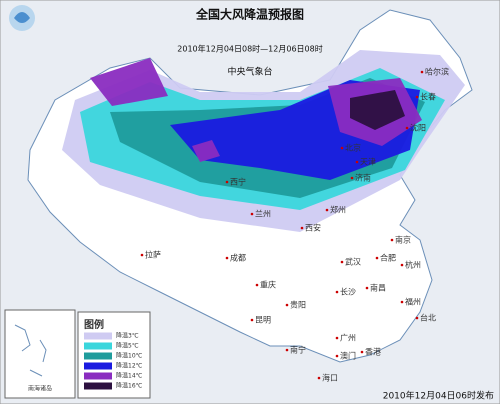 Image resolution: width=500 pixels, height=408 pixels. What do you see at coordinates (378, 288) in the screenshot?
I see `city-label: 南昌` at bounding box center [378, 288].